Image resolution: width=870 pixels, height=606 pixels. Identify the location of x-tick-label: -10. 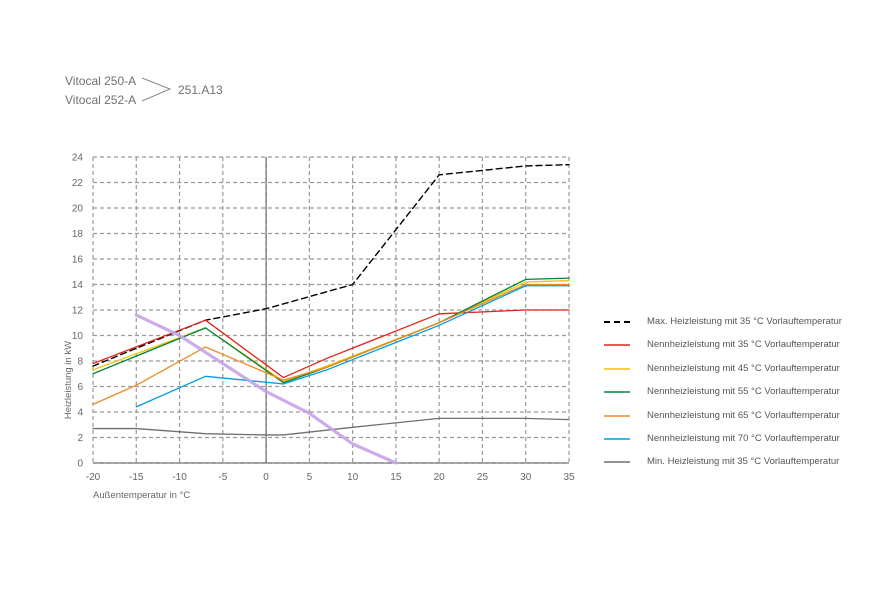
(179, 477).